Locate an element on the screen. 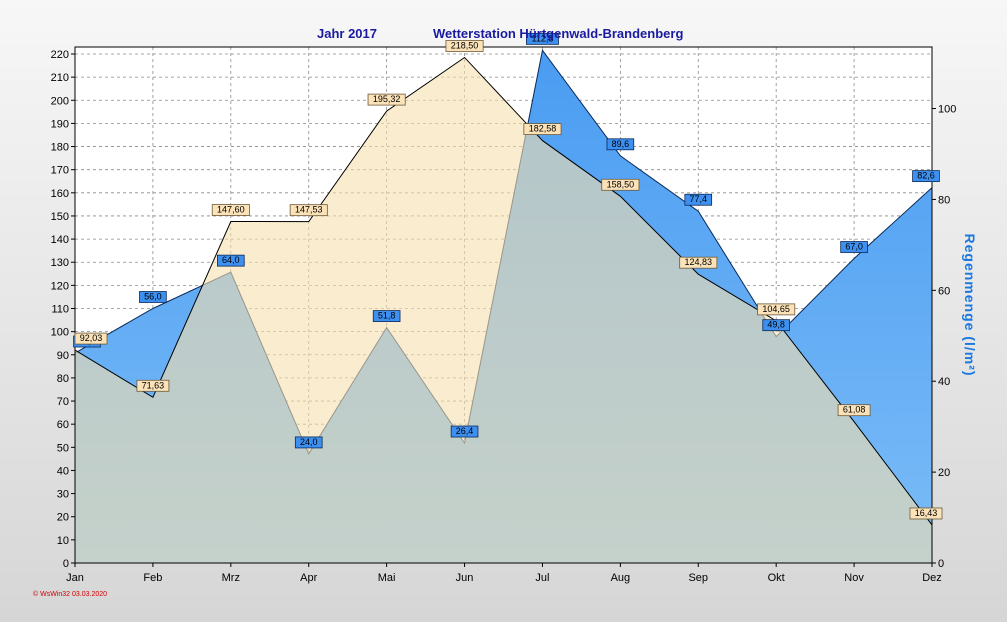 This screenshot has width=1007, height=622. beige-label: 92,03 is located at coordinates (91, 338).